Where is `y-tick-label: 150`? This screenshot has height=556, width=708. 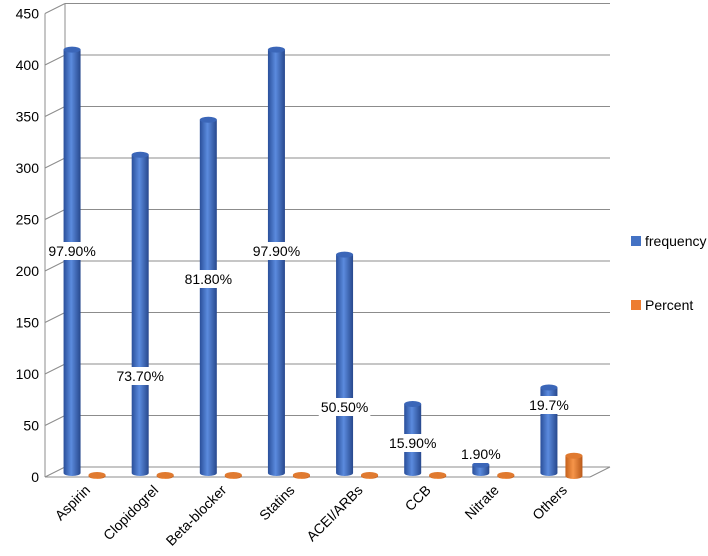 y-tick-label: 150 is located at coordinates (28, 323).